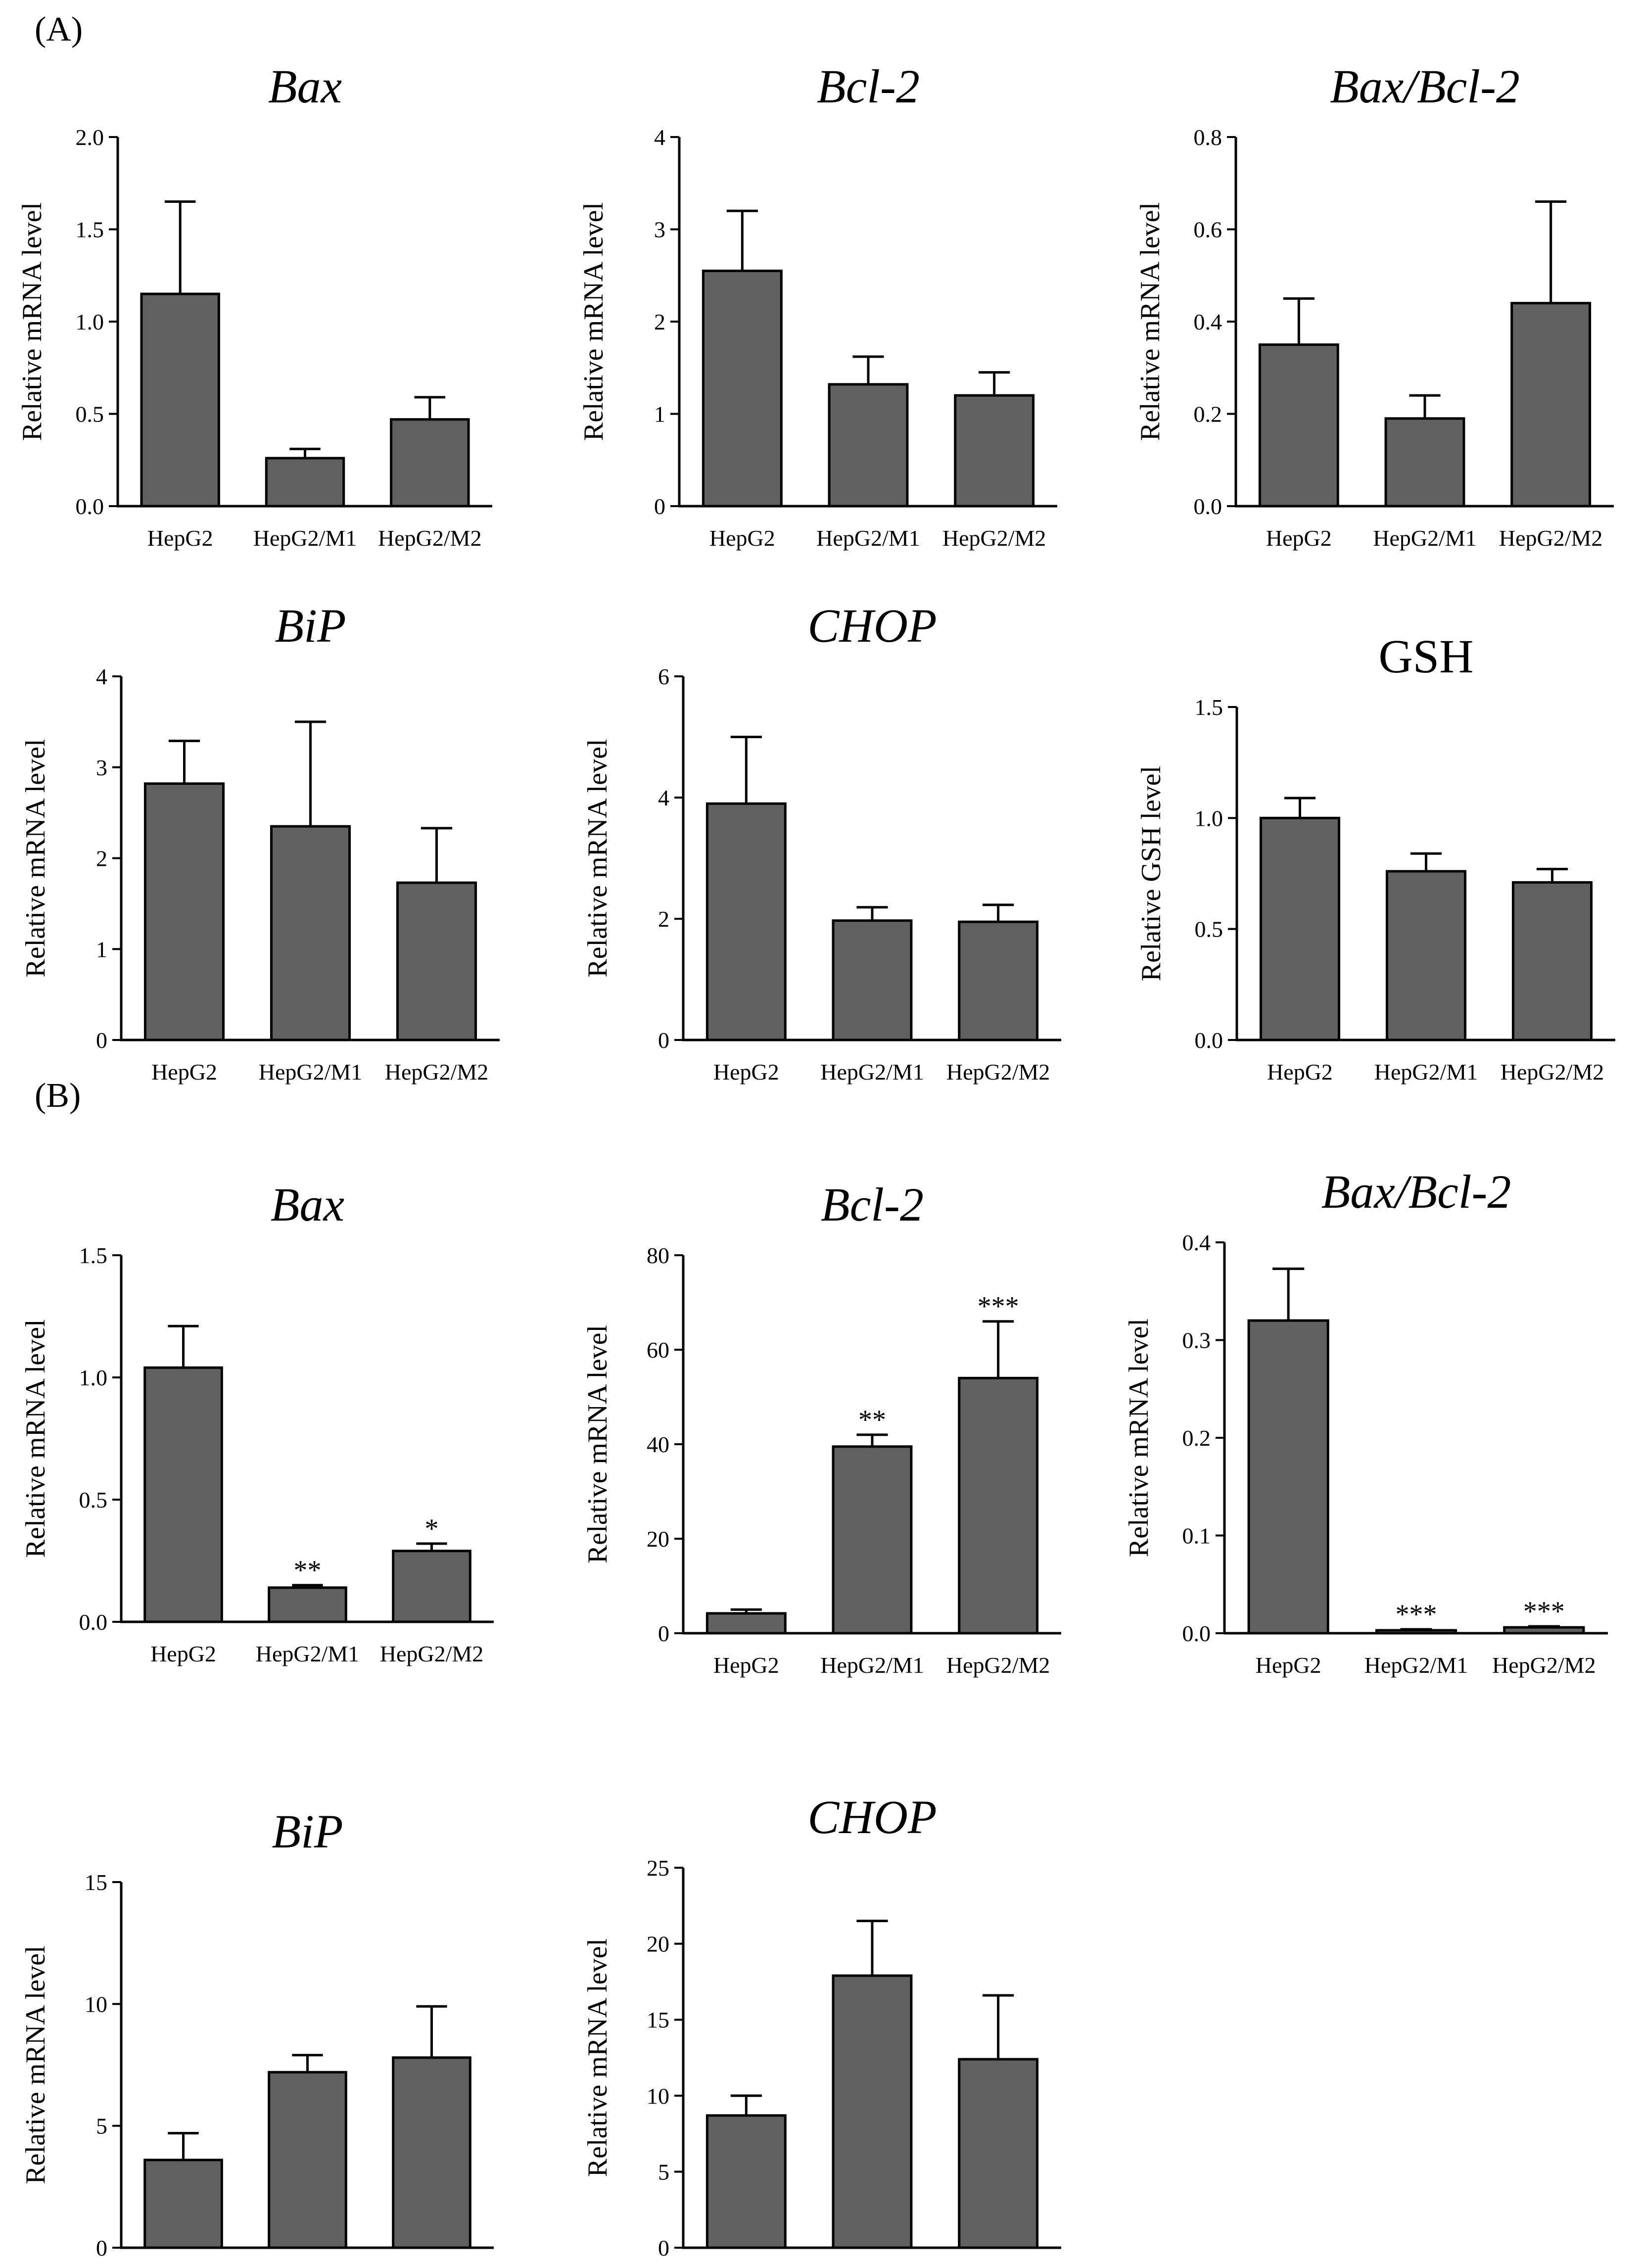 The height and width of the screenshot is (2268, 1643). What do you see at coordinates (1544, 1666) in the screenshot?
I see `x-tick-label-b3-2: HepG2/M2` at bounding box center [1544, 1666].